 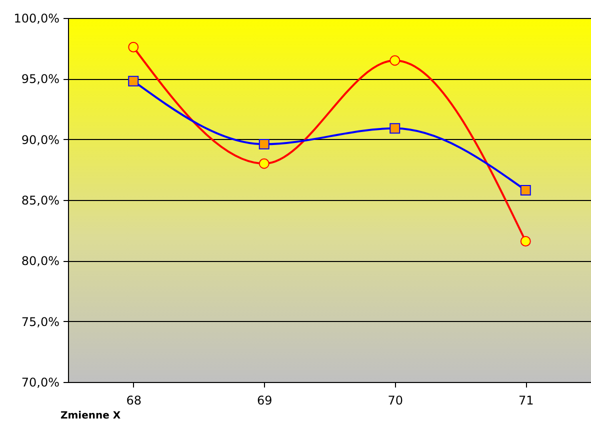 I want to click on y-tick-label: 70,0%, so click(x=40, y=383).